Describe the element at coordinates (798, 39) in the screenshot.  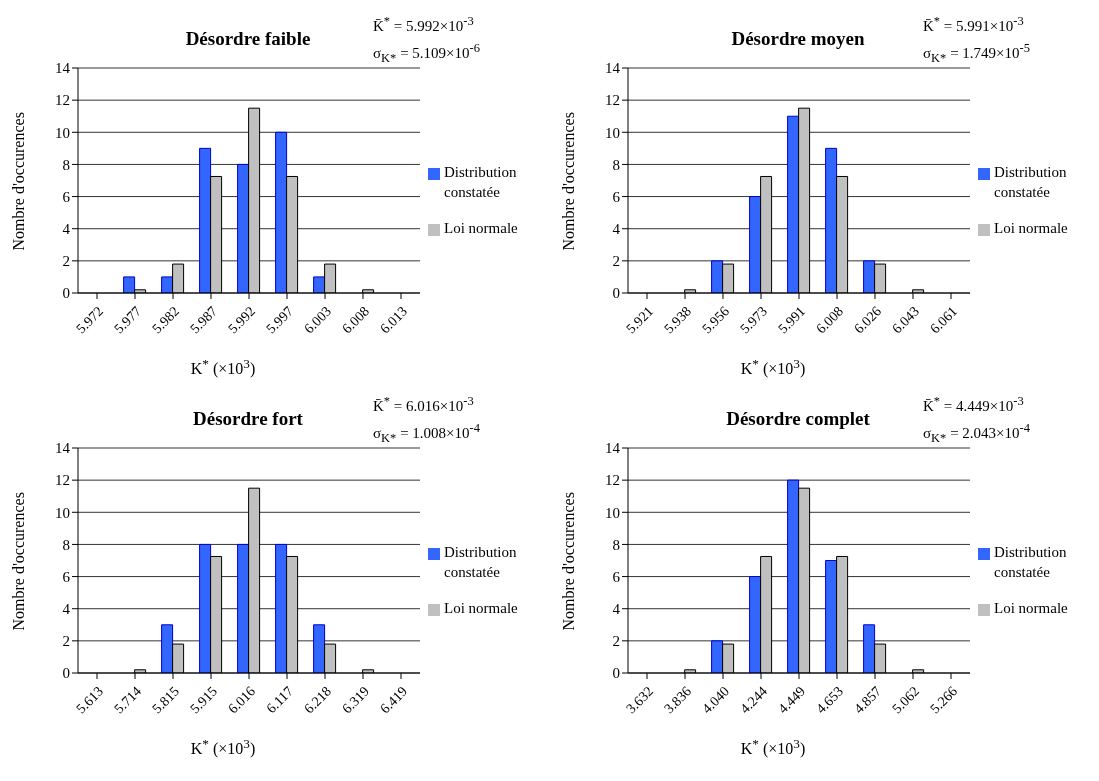
I see `chart-title: Désordre moyen` at that location.